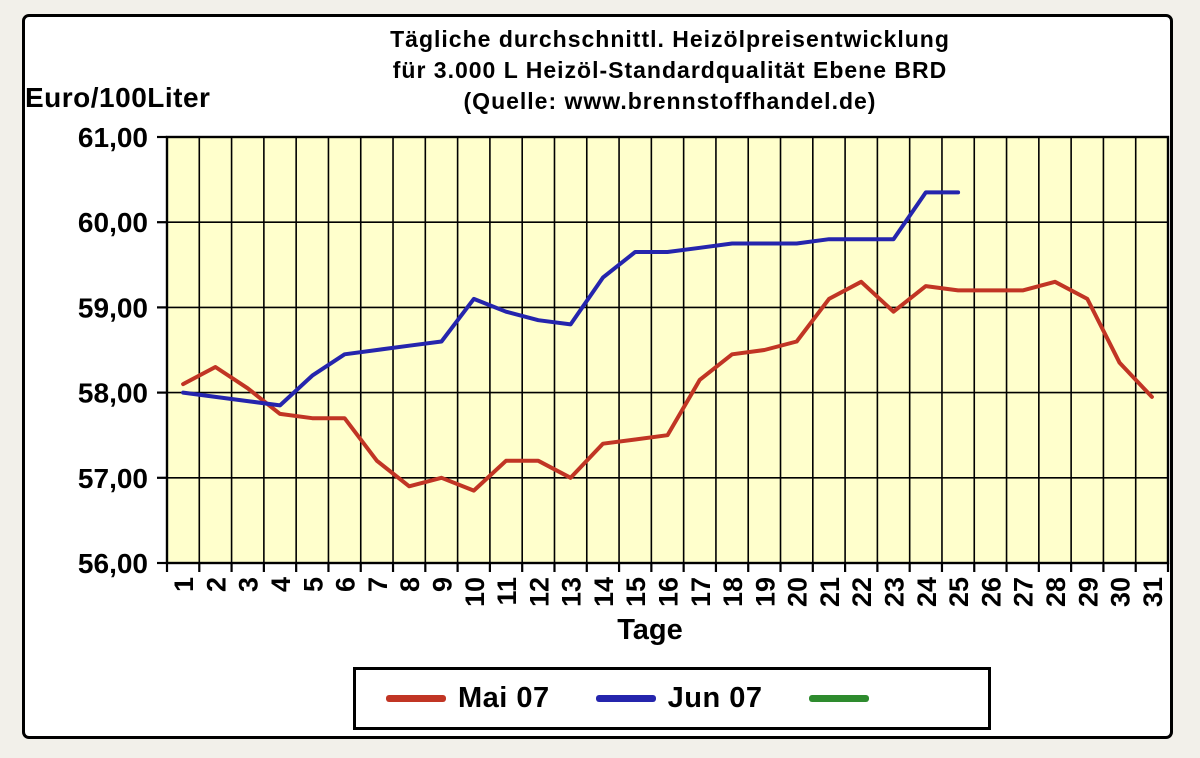  I want to click on y-axis-tick-labels: 61,00 60,00 59,00 58,00 57,00 56,00, so click(113, 350).